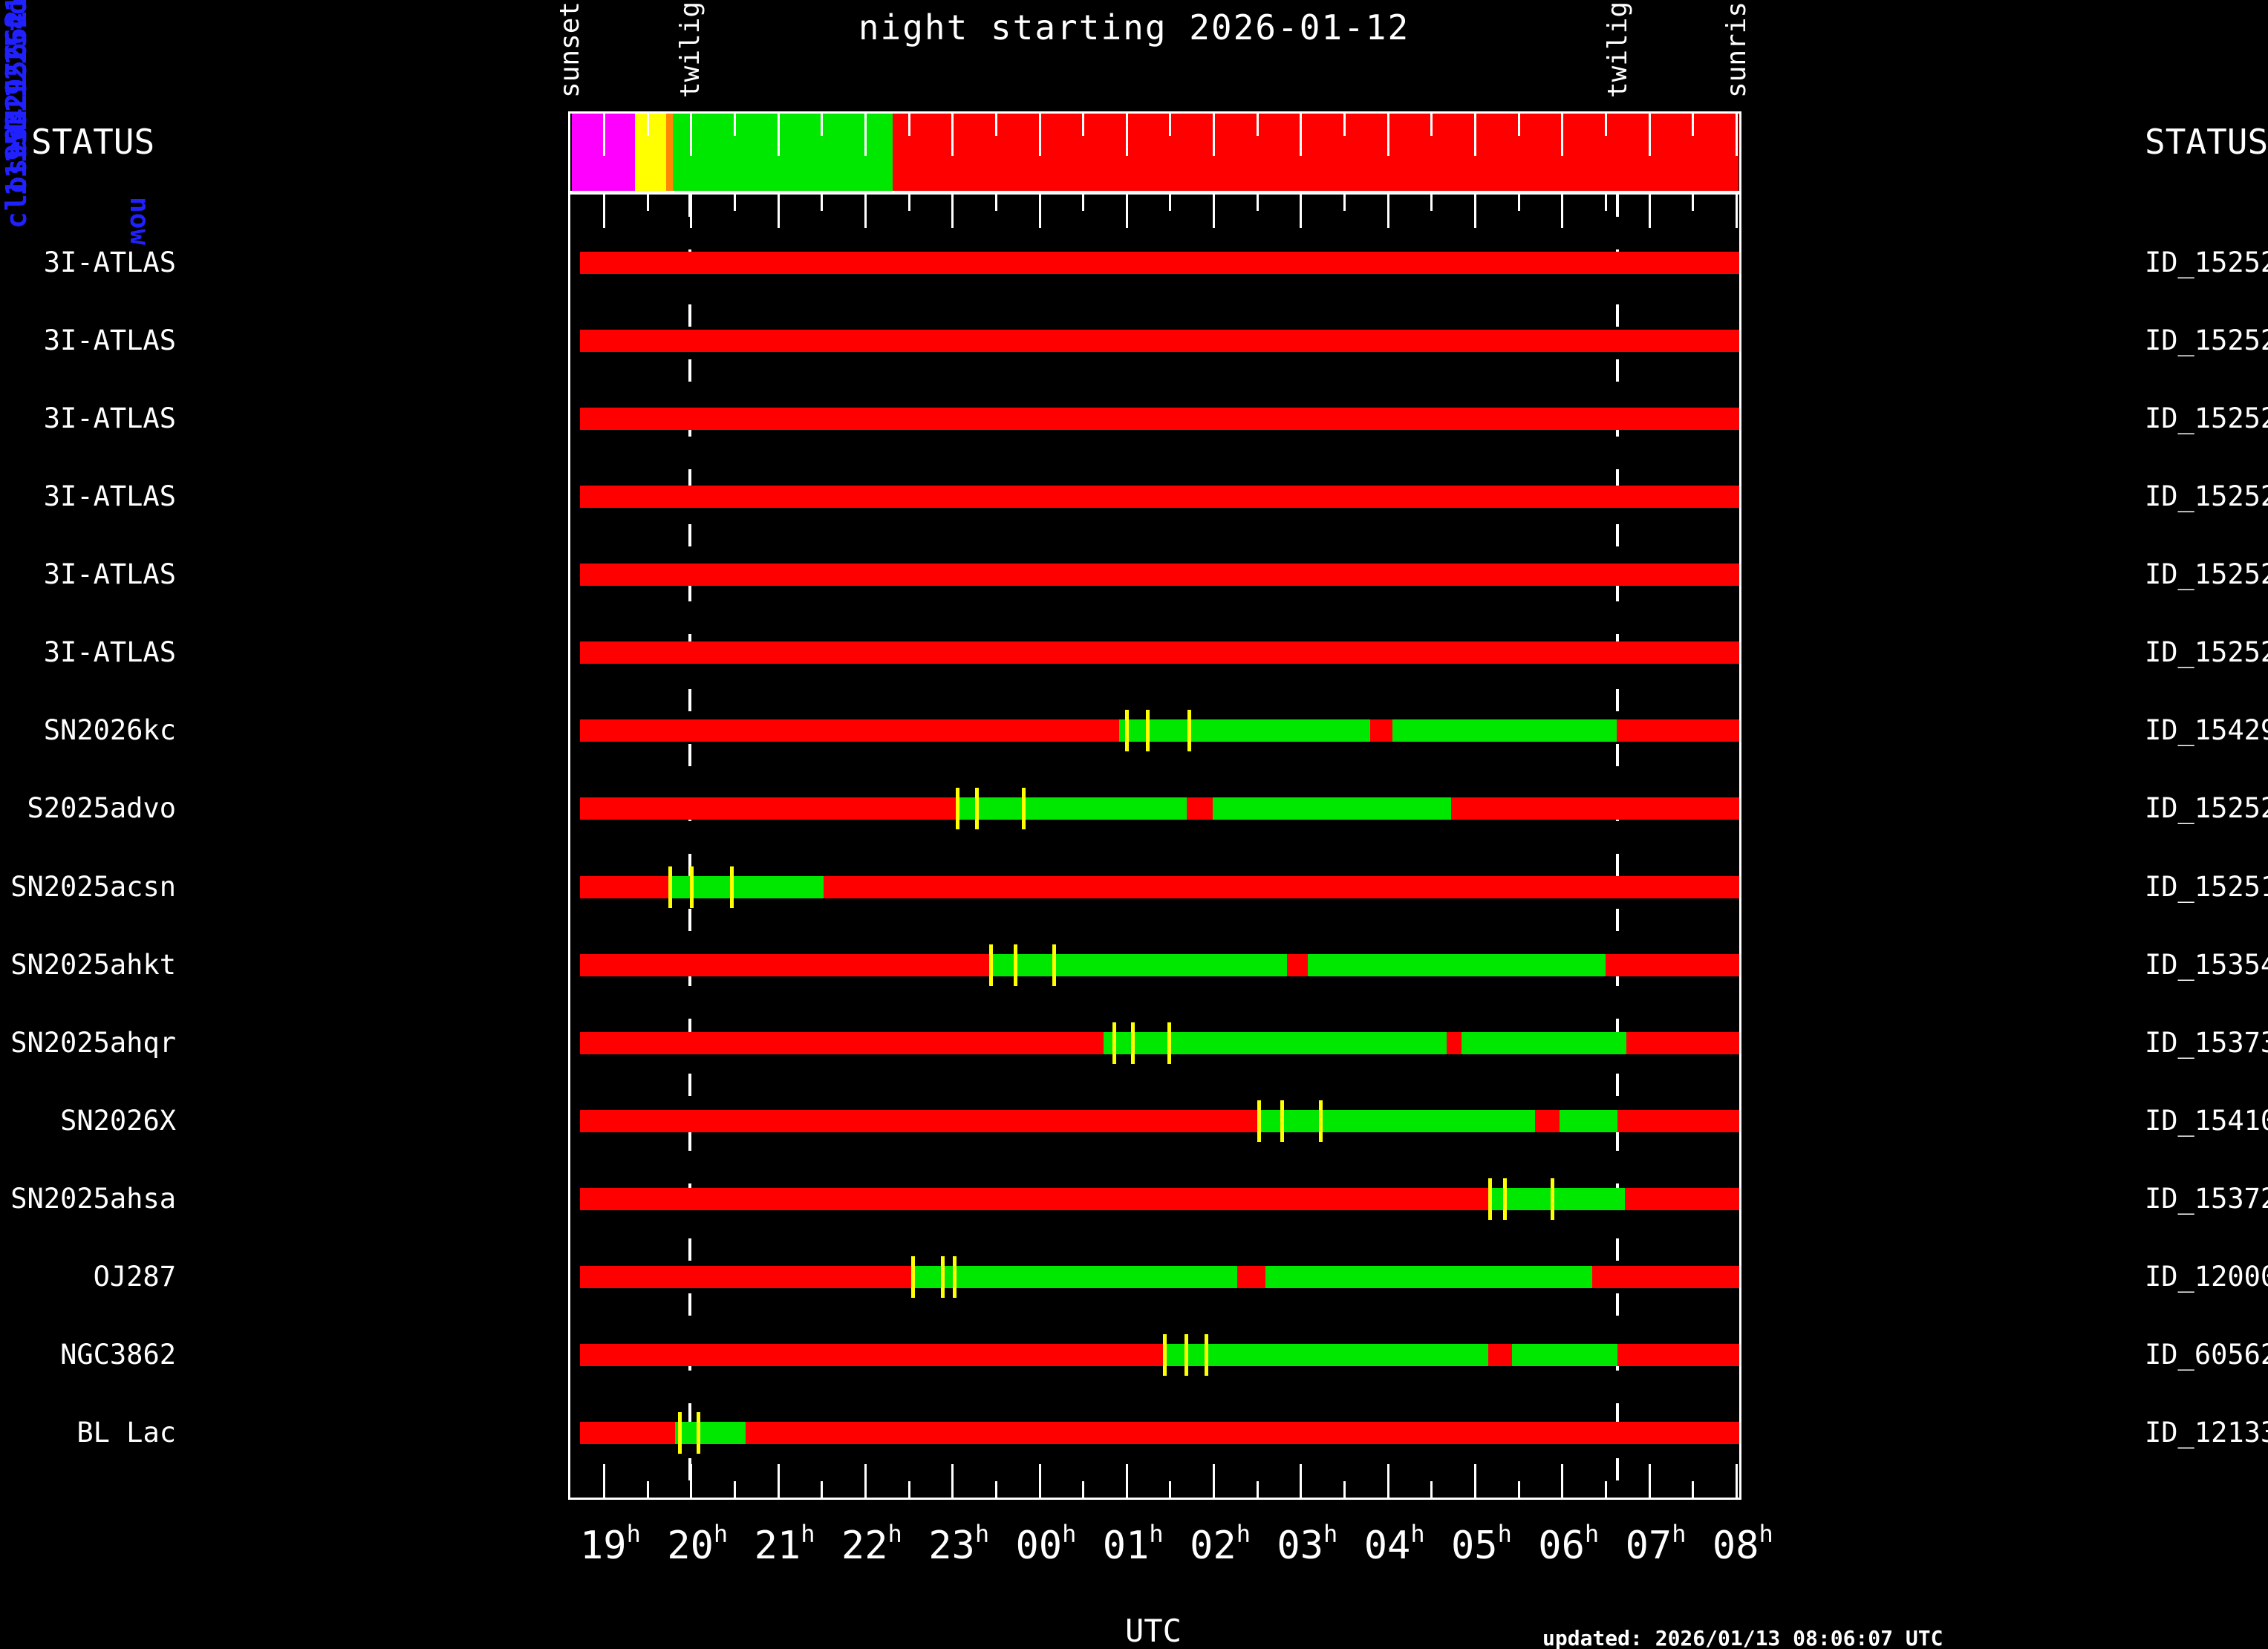 The height and width of the screenshot is (1649, 2268). I want to click on status-segment-closed, so click(1316, 152).